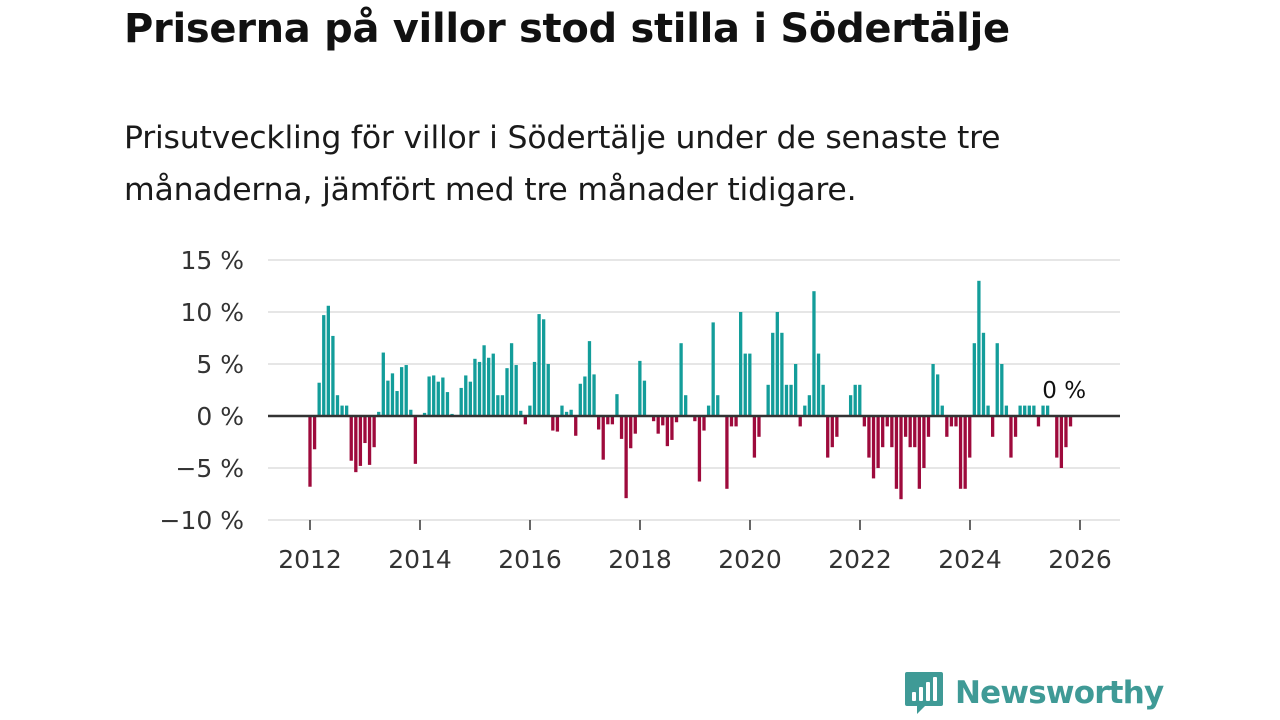  What do you see at coordinates (310, 559) in the screenshot?
I see `x-tick-label: 2012` at bounding box center [310, 559].